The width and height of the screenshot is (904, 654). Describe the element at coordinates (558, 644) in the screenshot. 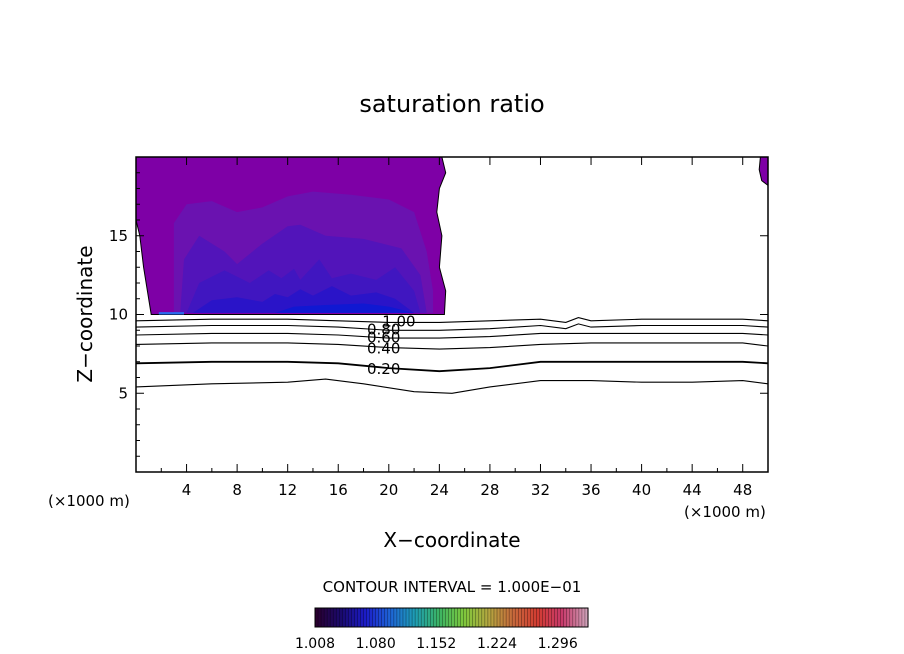

I see `colorbar-tick-label: 1.296` at that location.